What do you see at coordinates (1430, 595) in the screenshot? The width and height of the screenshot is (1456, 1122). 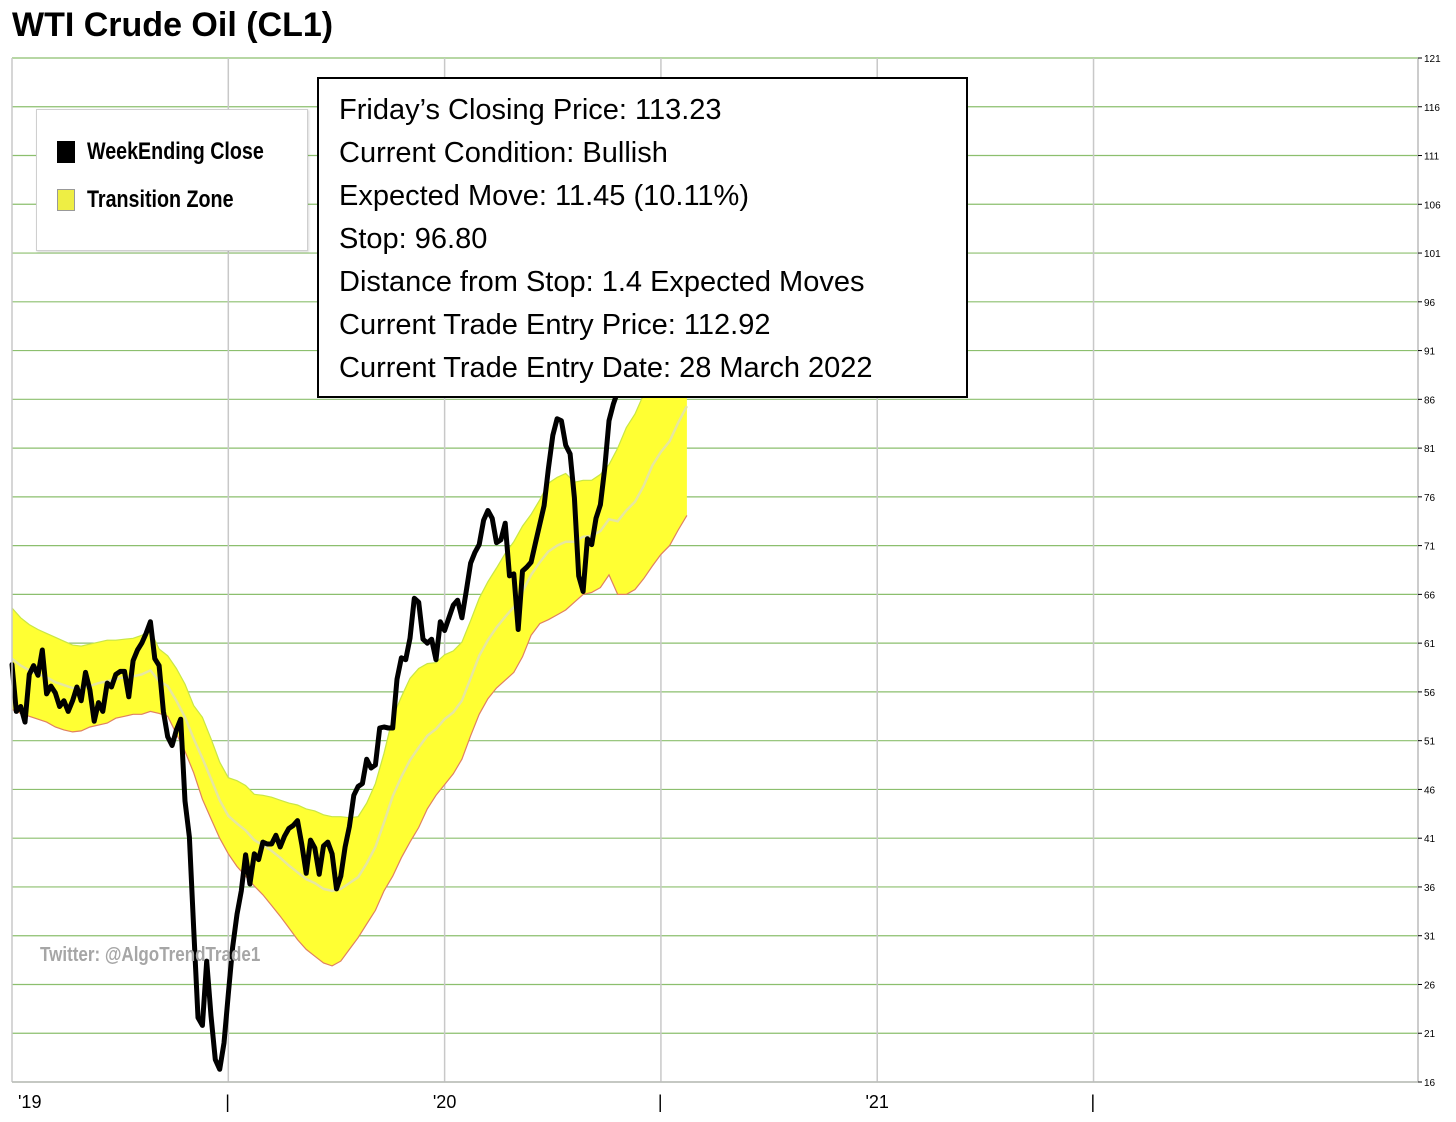 I see `y-tick-label: 66` at bounding box center [1430, 595].